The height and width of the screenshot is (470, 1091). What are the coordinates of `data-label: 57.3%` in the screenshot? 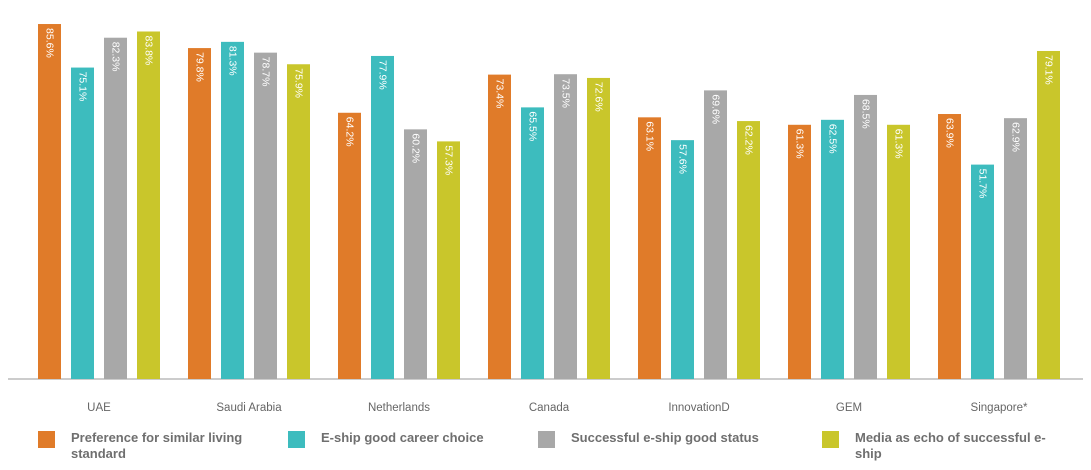 It's located at (449, 160).